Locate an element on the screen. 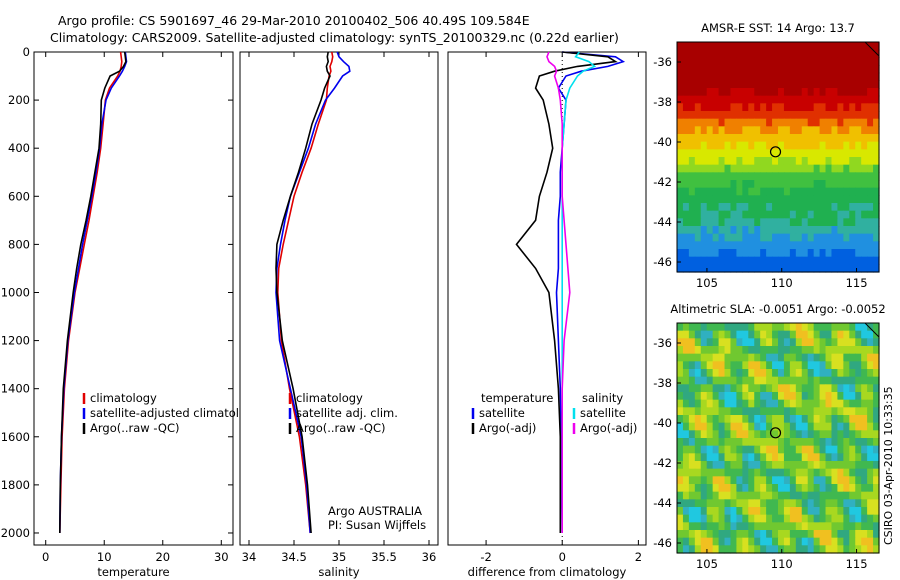 Image resolution: width=900 pixels, height=580 pixels. y-tick-label: 1400 is located at coordinates (15, 389).